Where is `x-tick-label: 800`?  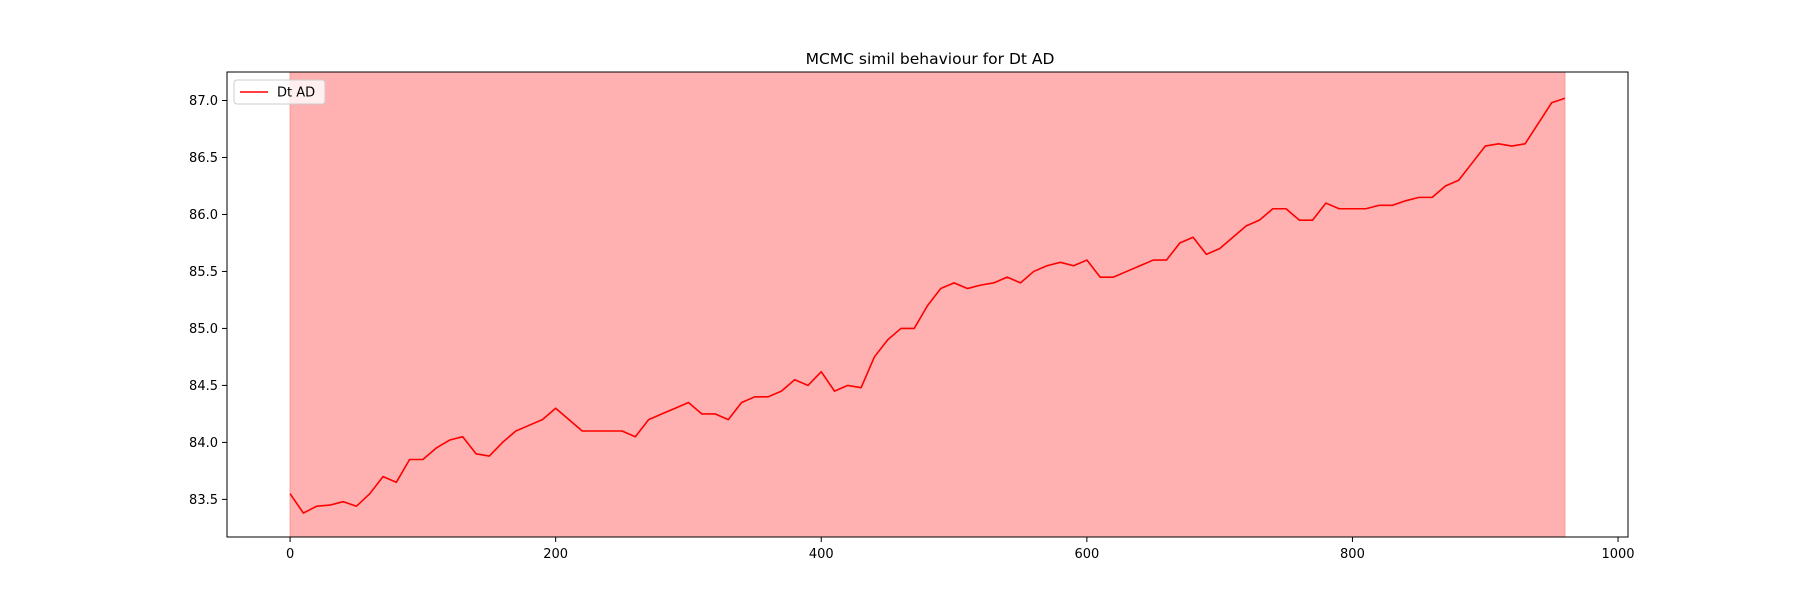
x-tick-label: 800 is located at coordinates (1352, 554).